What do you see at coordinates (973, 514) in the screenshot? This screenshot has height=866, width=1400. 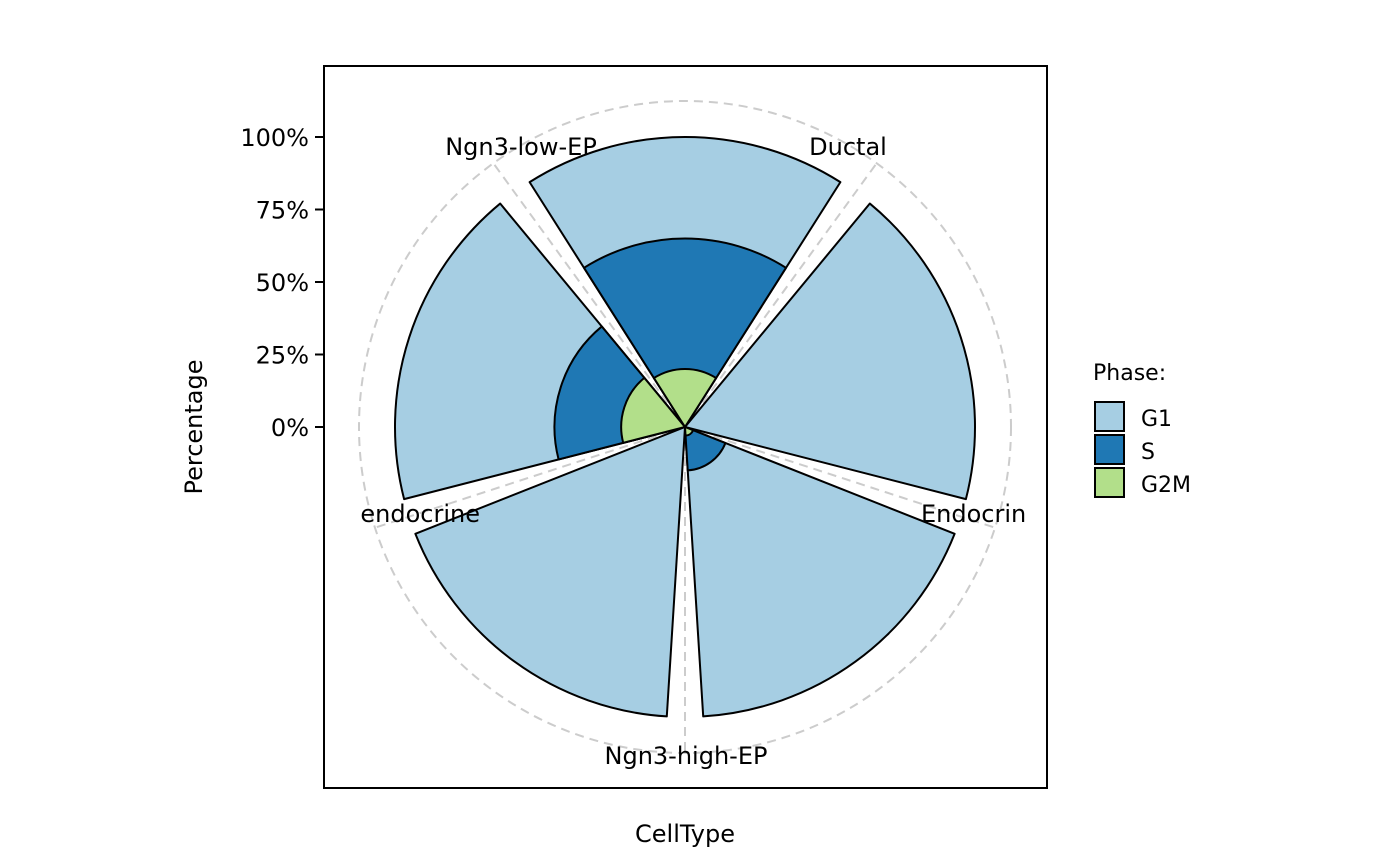 I see `category-label: Endocrin` at bounding box center [973, 514].